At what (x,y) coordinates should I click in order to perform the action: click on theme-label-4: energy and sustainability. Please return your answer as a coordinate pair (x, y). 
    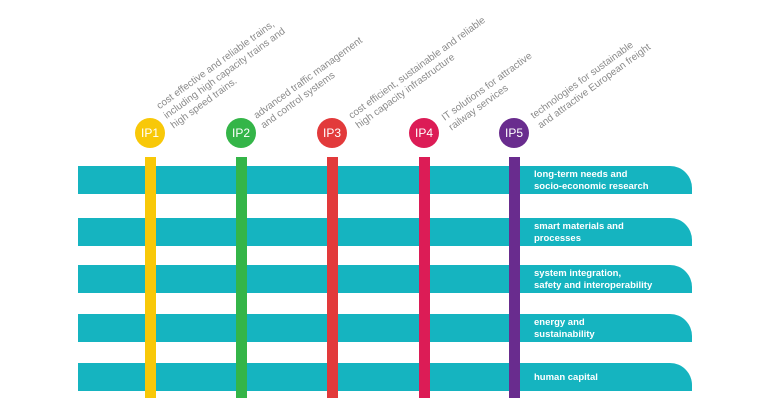
    Looking at the image, I should click on (609, 328).